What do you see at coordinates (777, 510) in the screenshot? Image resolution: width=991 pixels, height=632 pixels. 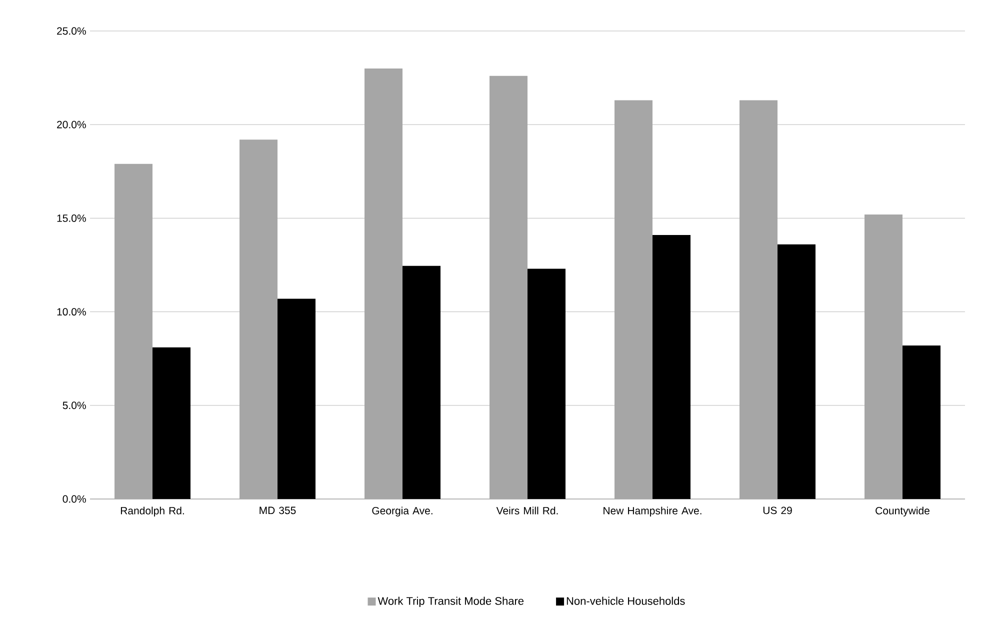 I see `x-tick-label: US 29` at bounding box center [777, 510].